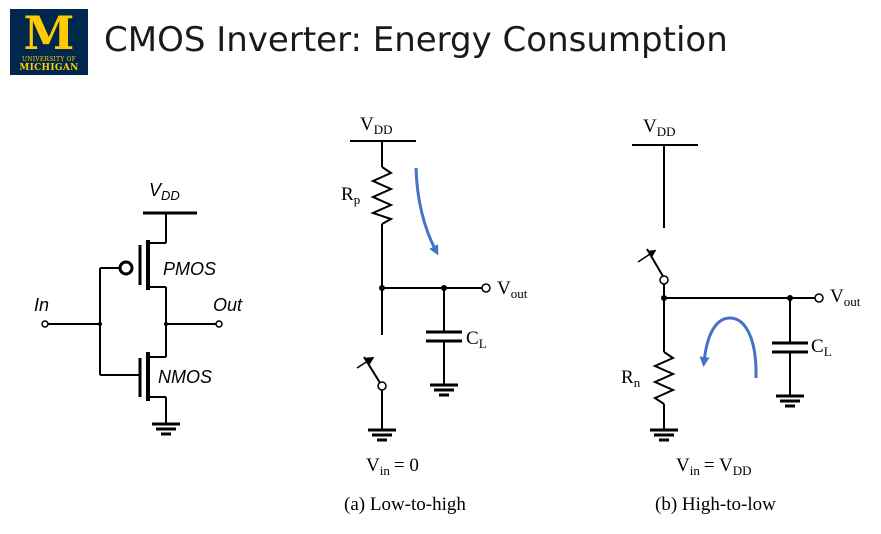 The width and height of the screenshot is (881, 534). I want to click on a-cap-ground-icon, so click(444, 390).